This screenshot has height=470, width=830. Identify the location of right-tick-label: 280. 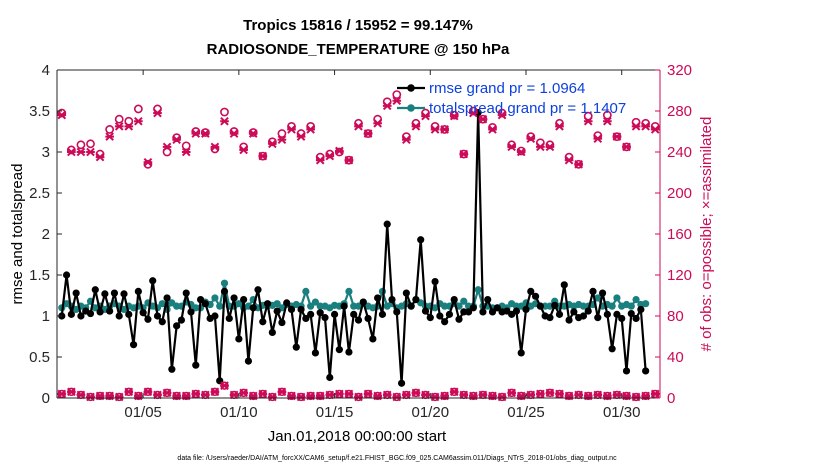
(679, 111).